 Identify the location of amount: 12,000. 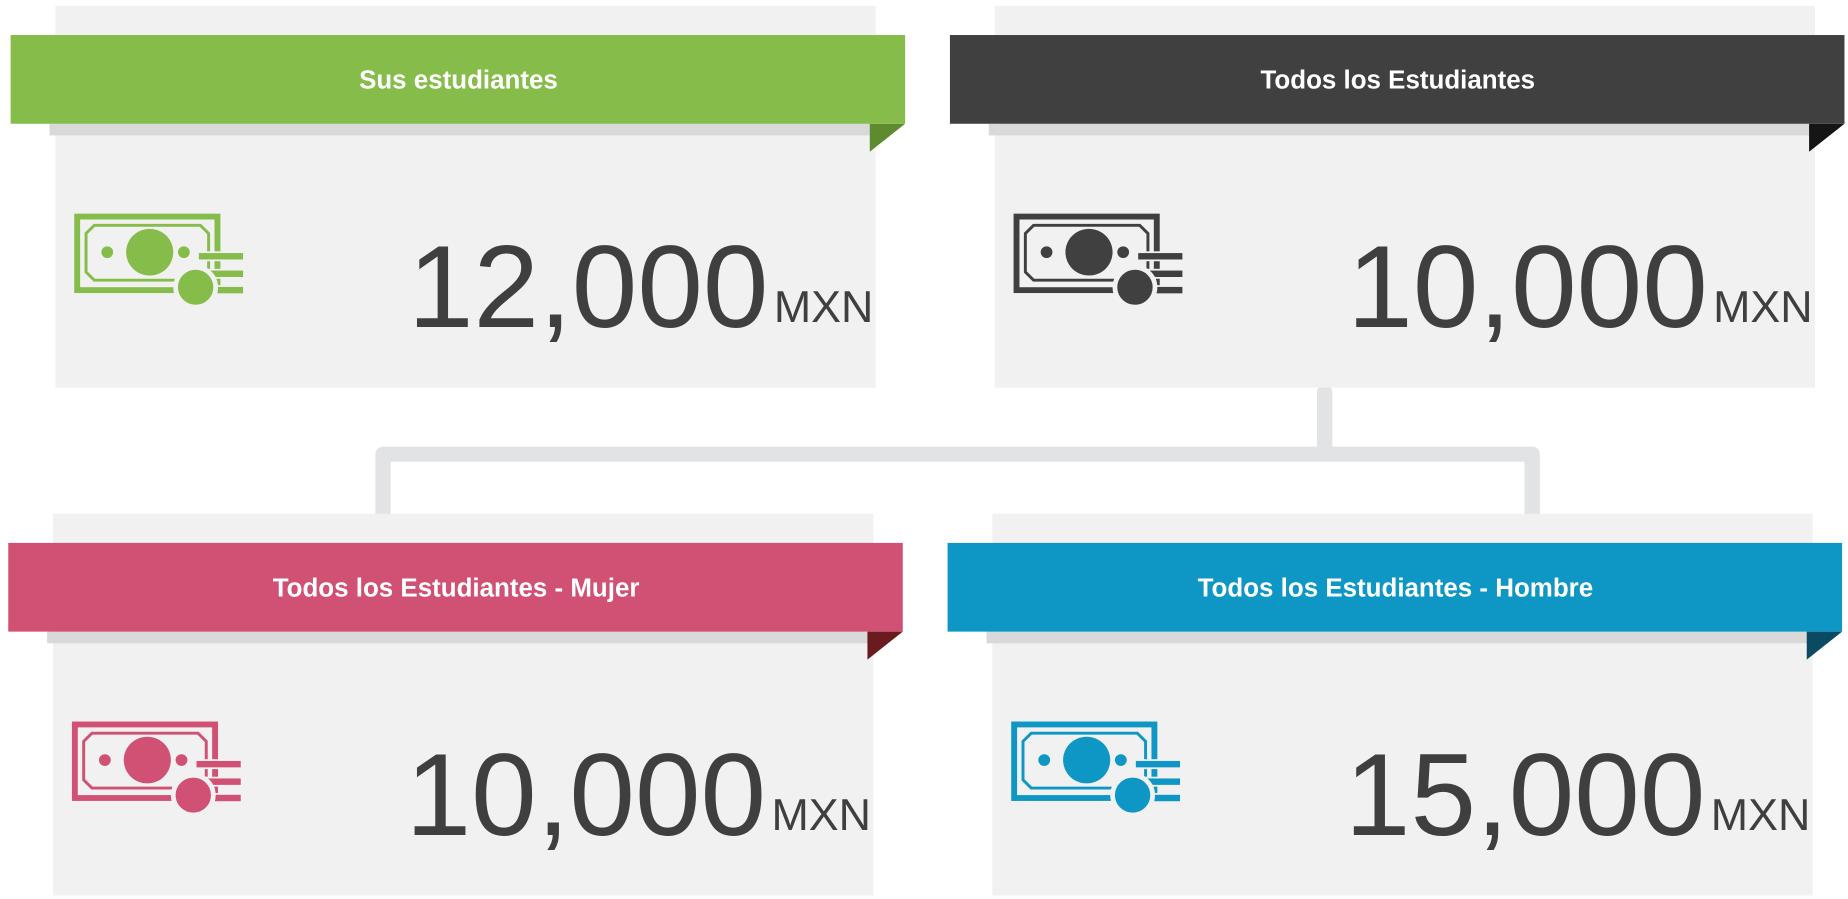
(588, 286).